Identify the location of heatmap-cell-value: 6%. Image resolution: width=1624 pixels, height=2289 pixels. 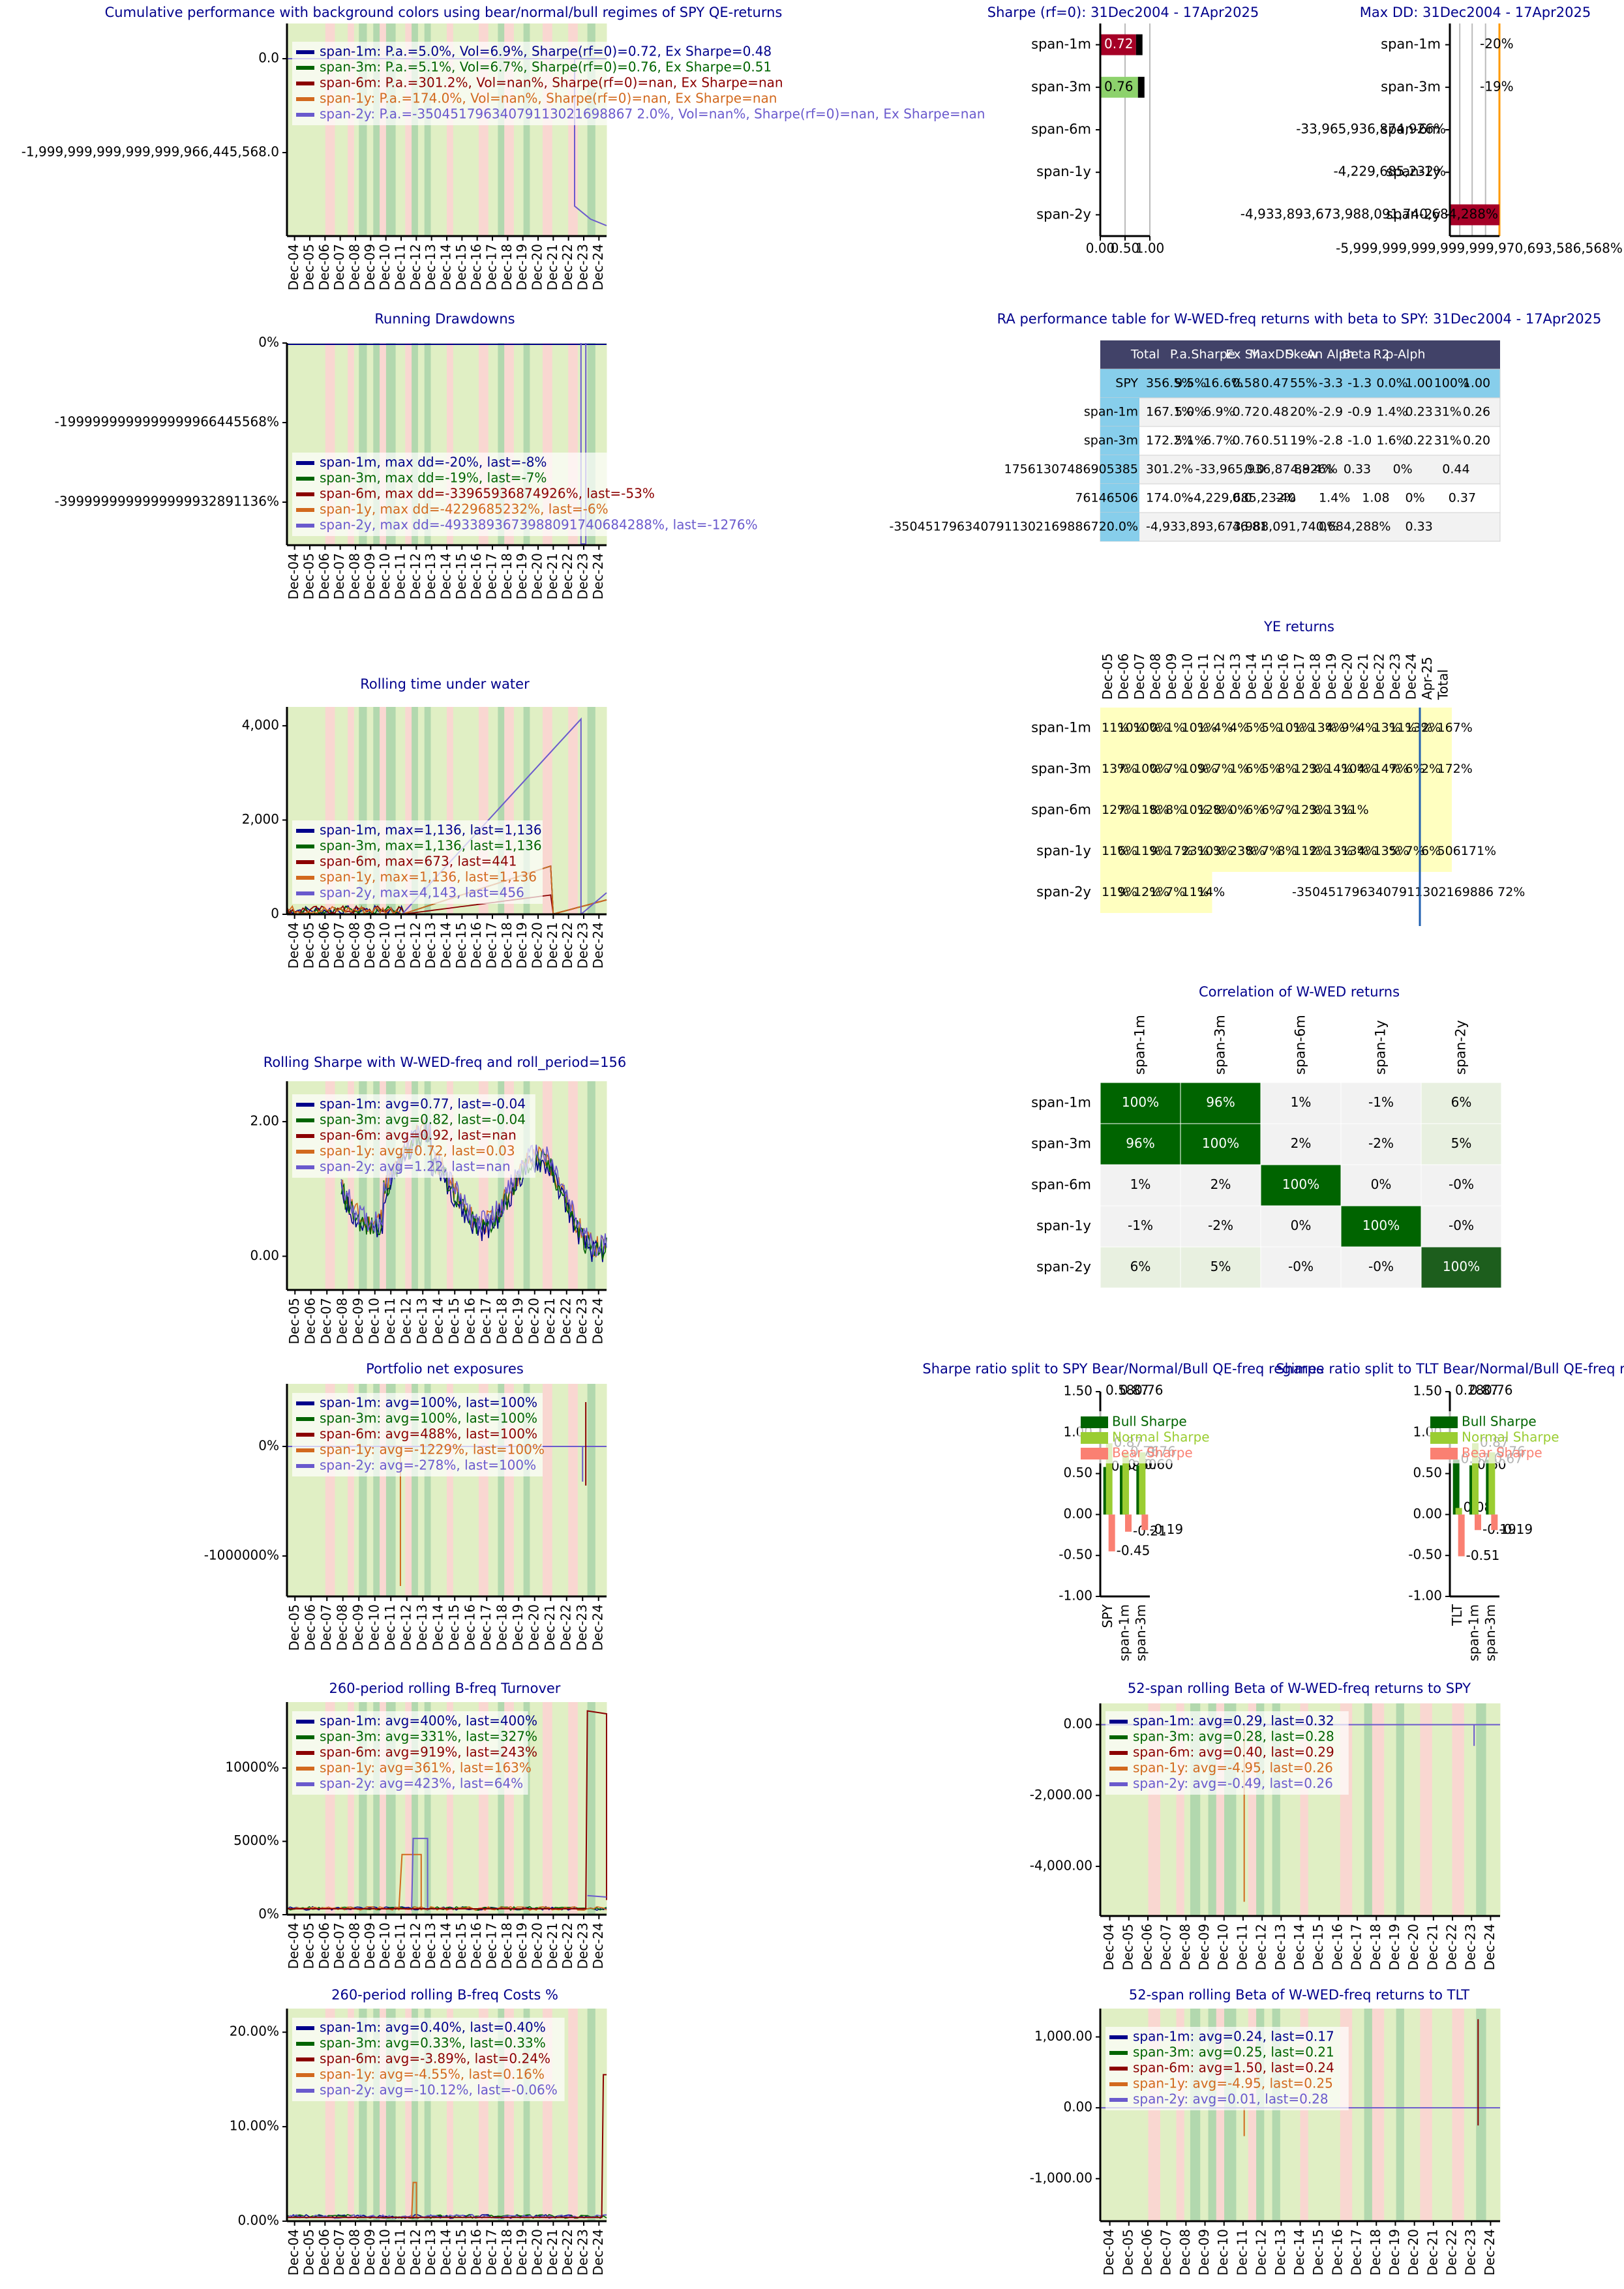
(1431, 851).